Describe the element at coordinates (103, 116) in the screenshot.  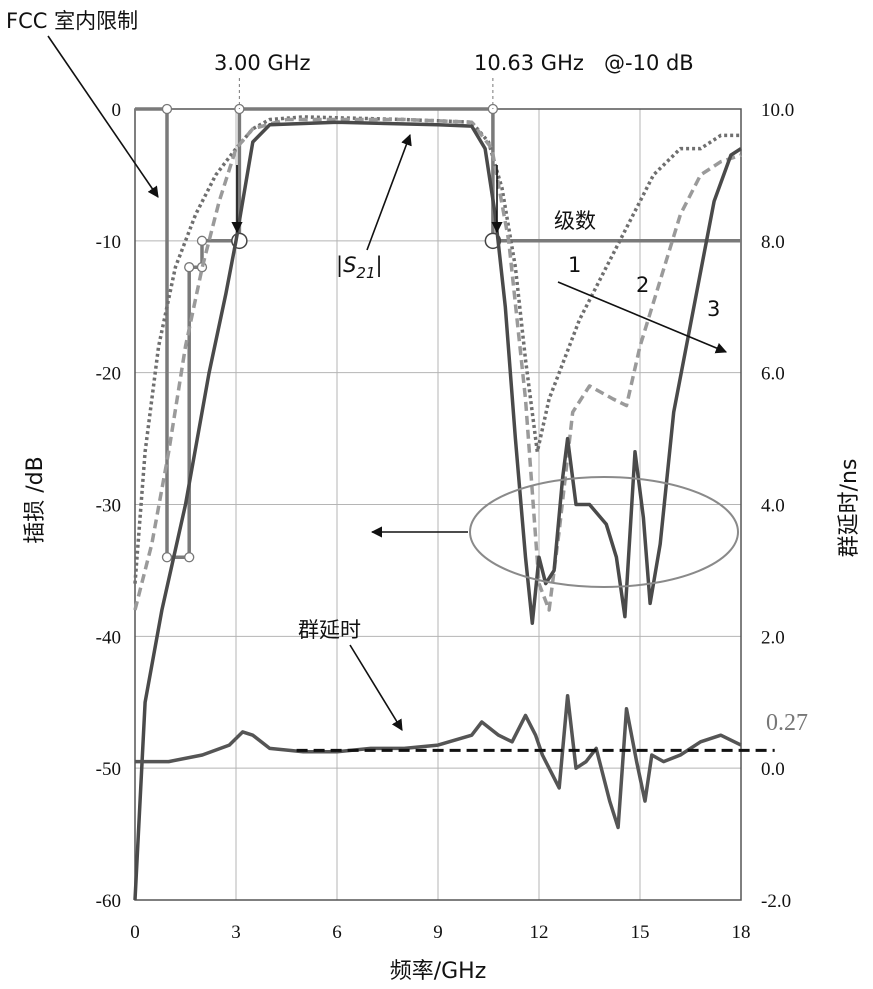
I see `fcc-arrow` at that location.